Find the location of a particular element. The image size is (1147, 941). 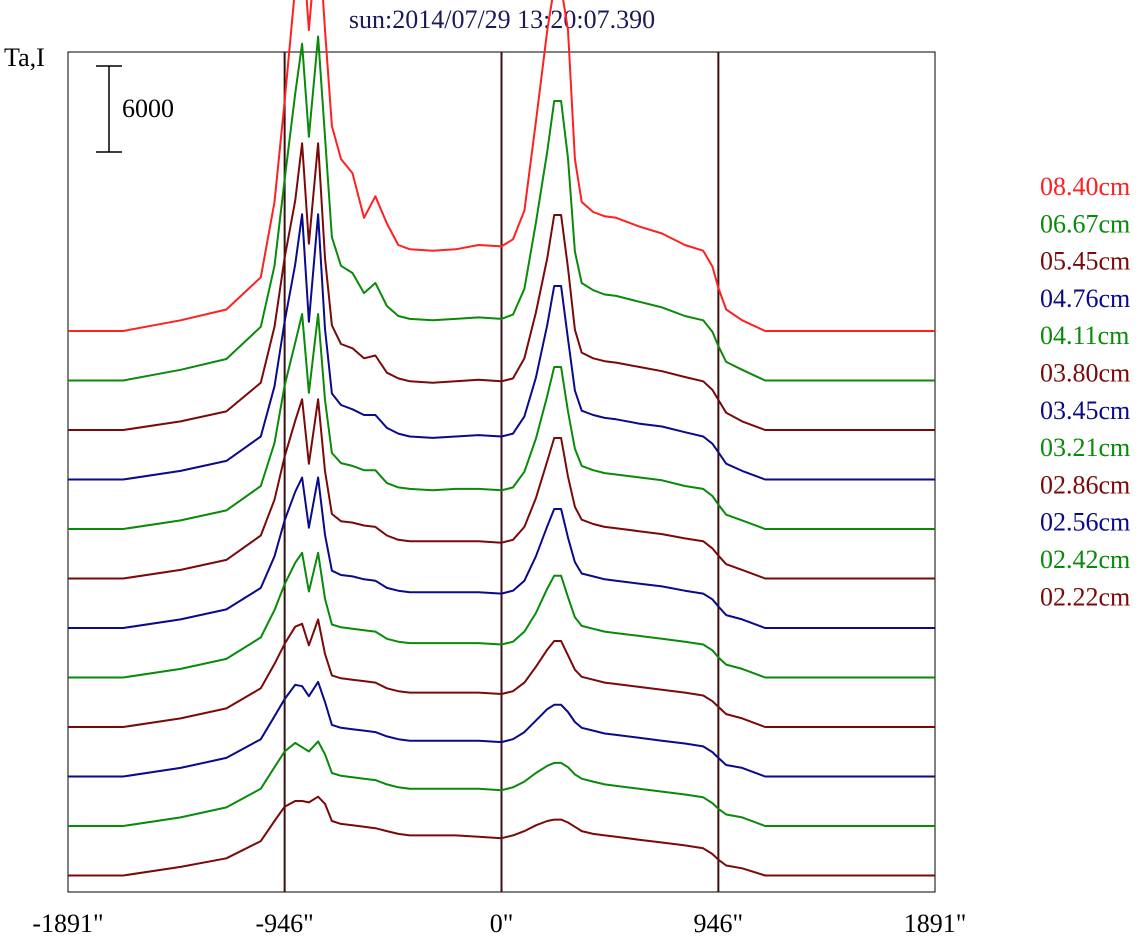

x-tick-labels: -1891" -946" 0" 946" 1891" is located at coordinates (499, 923).